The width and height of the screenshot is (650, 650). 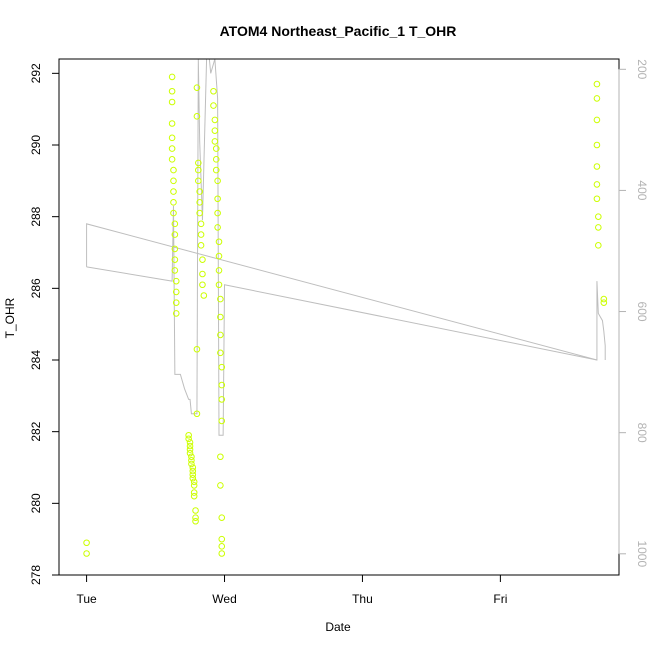 I want to click on y2-tick-label: 800, so click(x=642, y=433).